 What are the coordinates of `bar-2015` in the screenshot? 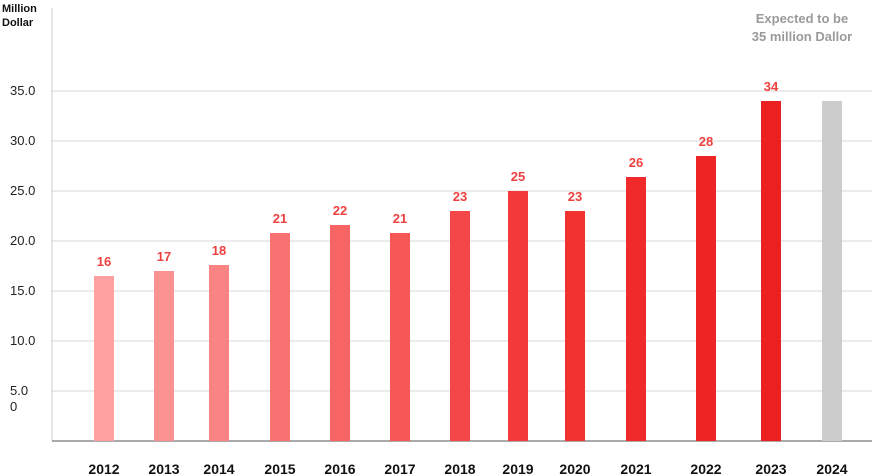 It's located at (280, 337).